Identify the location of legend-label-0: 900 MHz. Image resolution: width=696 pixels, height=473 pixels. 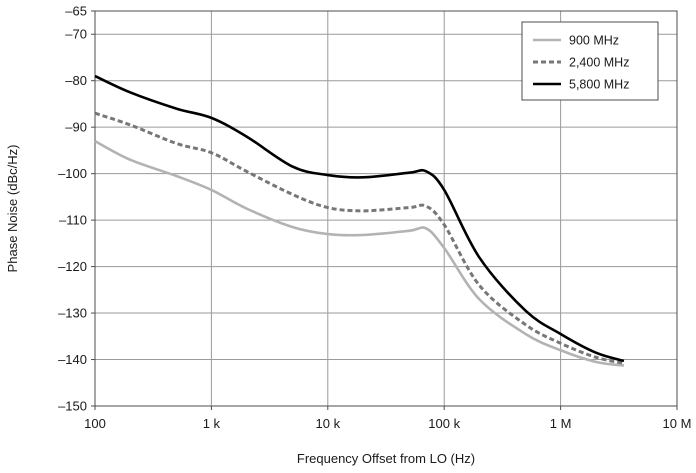
(594, 41).